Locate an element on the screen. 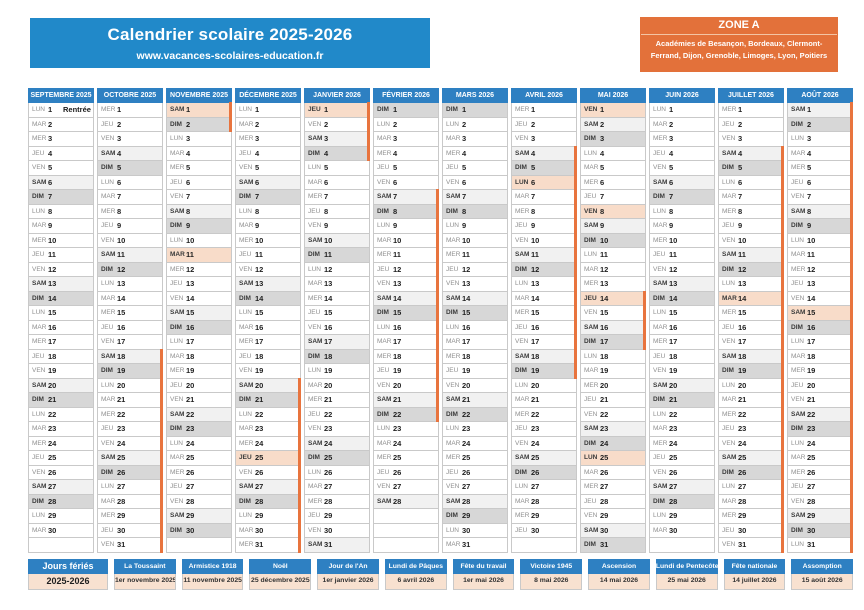  day-cell: JEU 5 is located at coordinates (406, 168).